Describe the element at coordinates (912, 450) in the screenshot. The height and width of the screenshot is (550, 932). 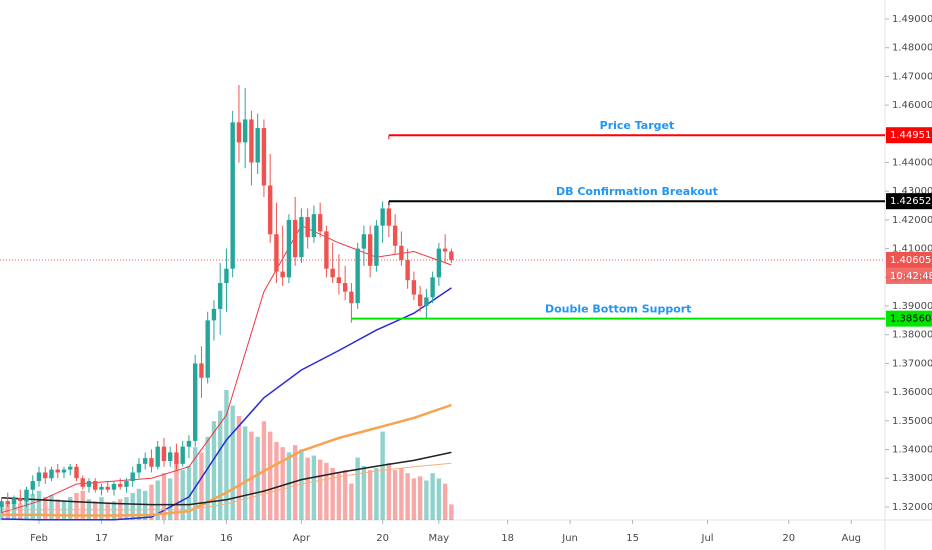
I see `y-tick-label: 1.34000` at that location.